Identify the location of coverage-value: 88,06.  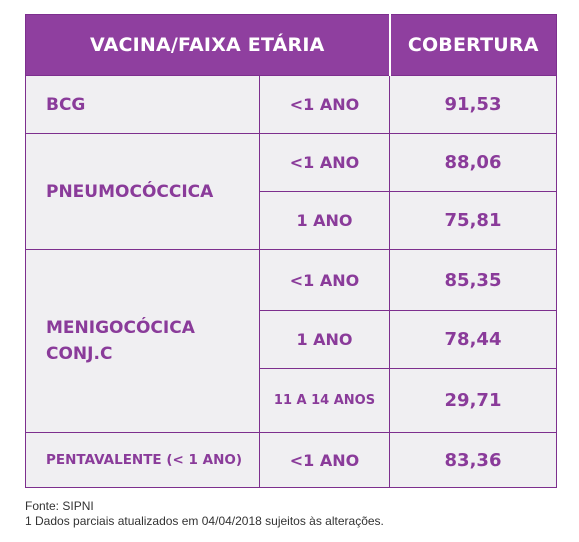
(473, 162).